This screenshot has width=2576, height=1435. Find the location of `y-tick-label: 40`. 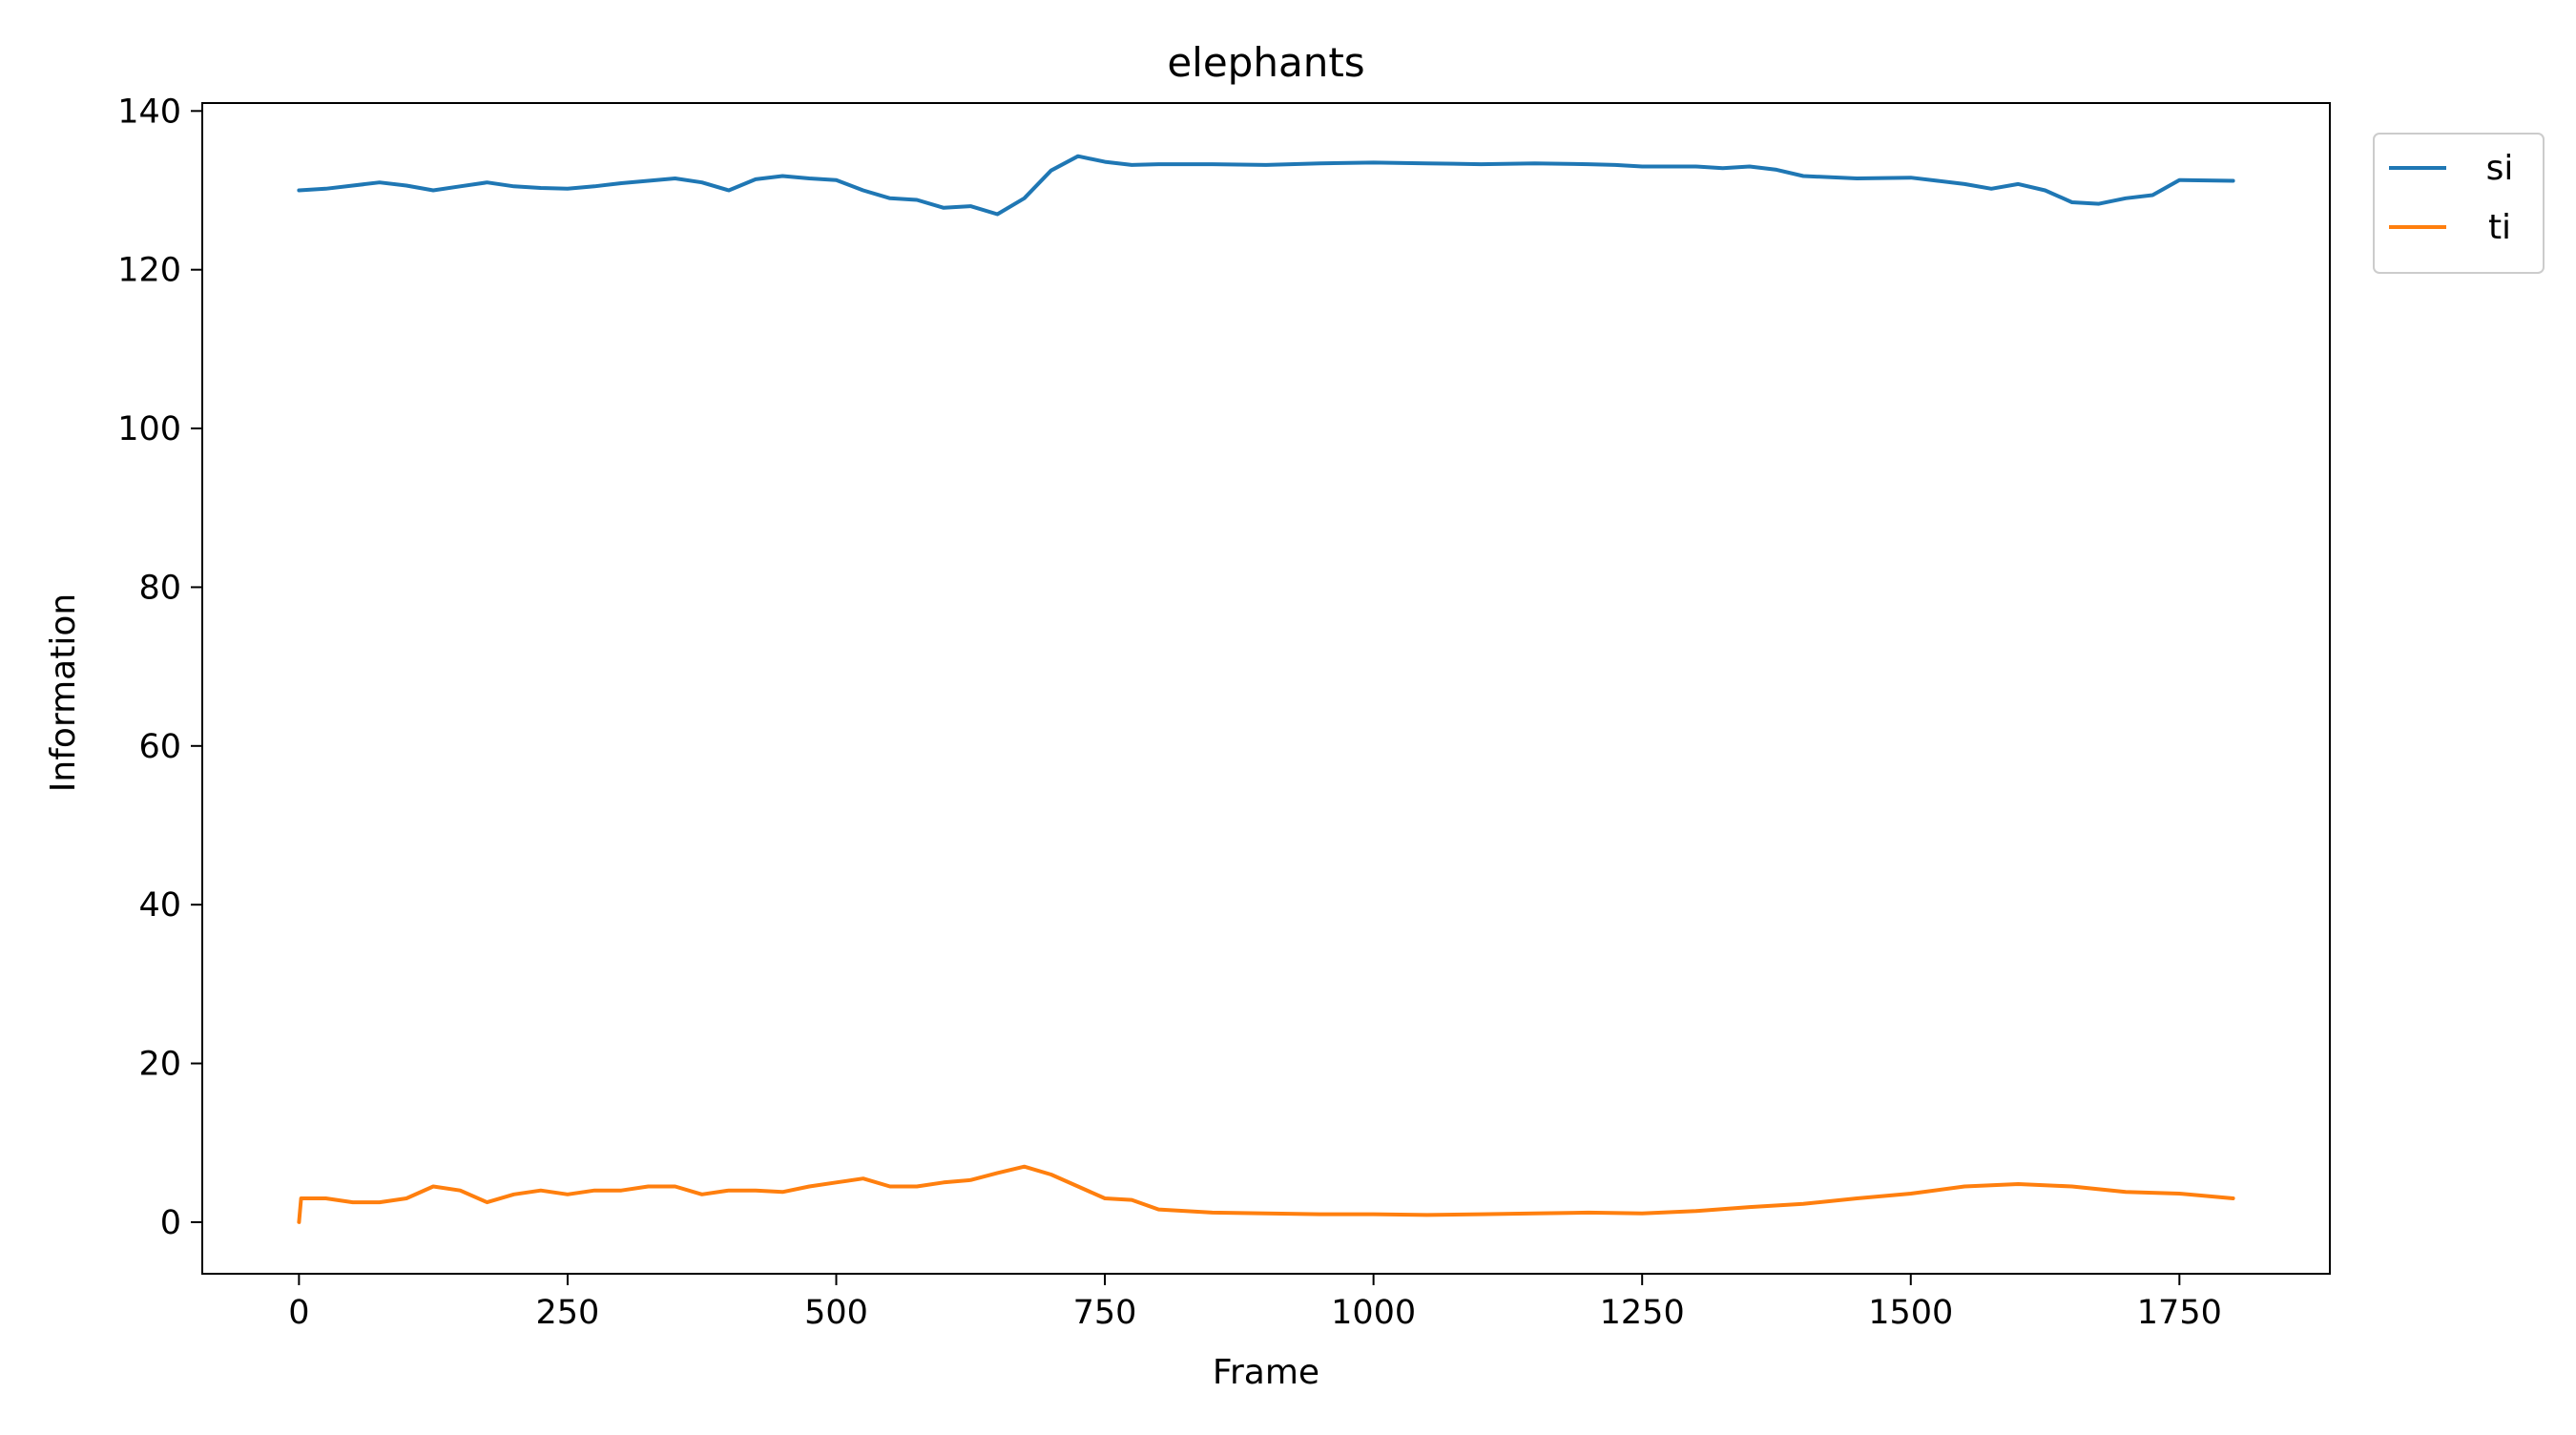

y-tick-label: 40 is located at coordinates (159, 905).